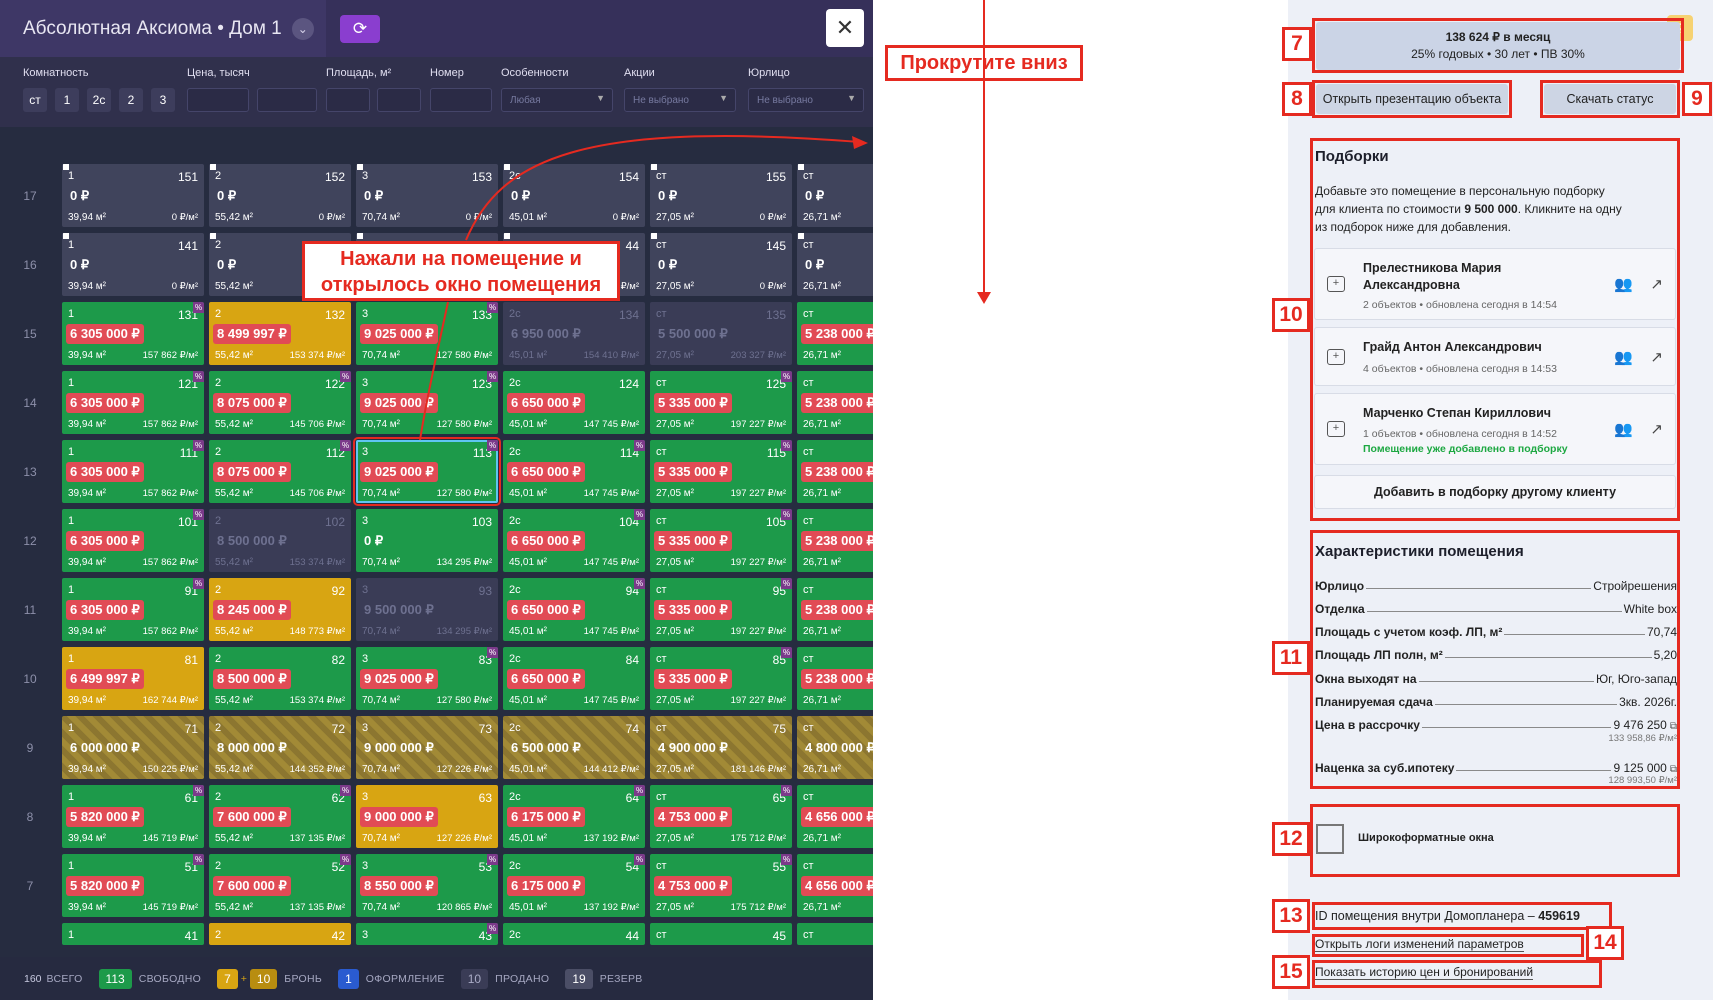 This screenshot has width=1713, height=1000. I want to click on apartment-cell: 2 42, so click(280, 934).